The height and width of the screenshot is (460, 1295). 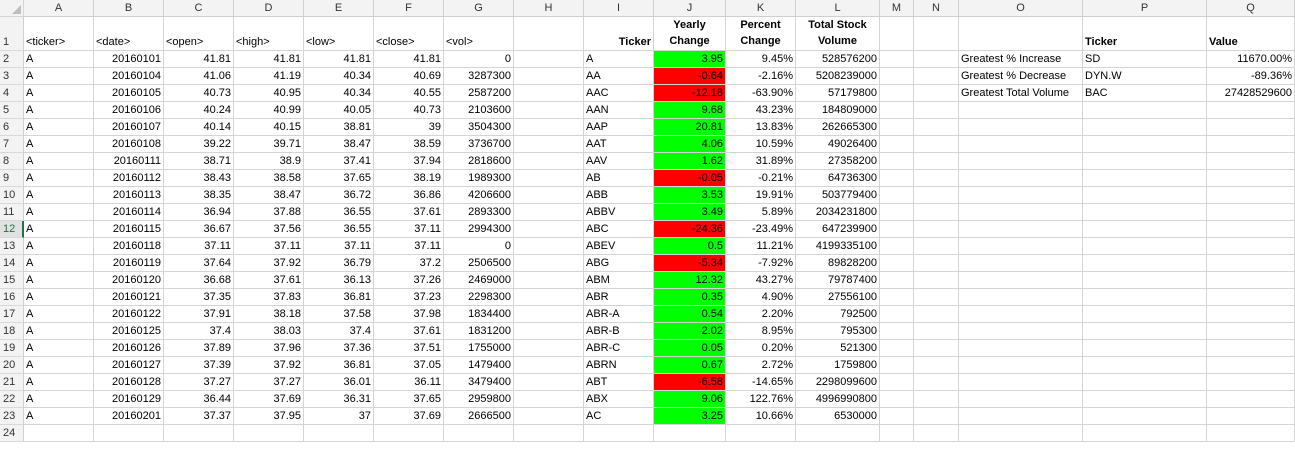 I want to click on raw-f-8: 37.94, so click(x=409, y=161).